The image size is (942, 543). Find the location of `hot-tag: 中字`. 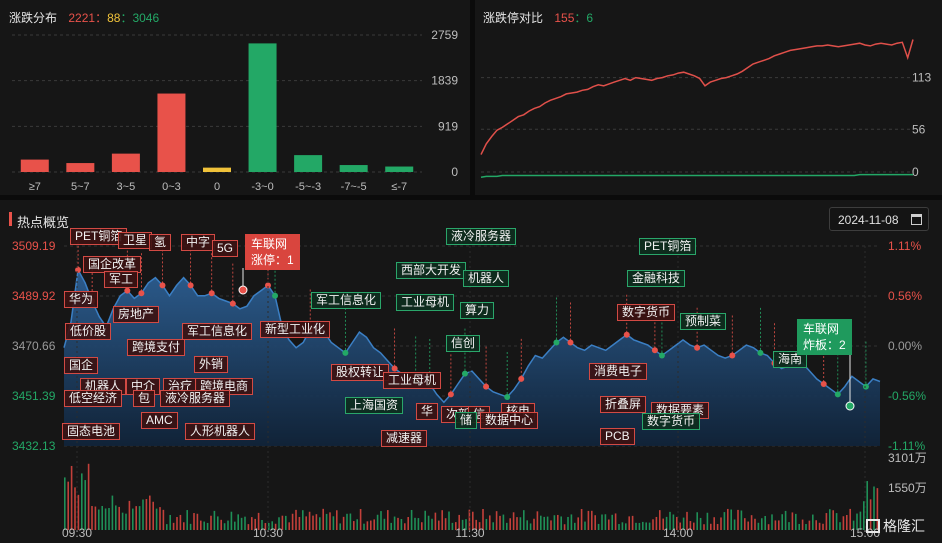

hot-tag: 中字 is located at coordinates (198, 242).